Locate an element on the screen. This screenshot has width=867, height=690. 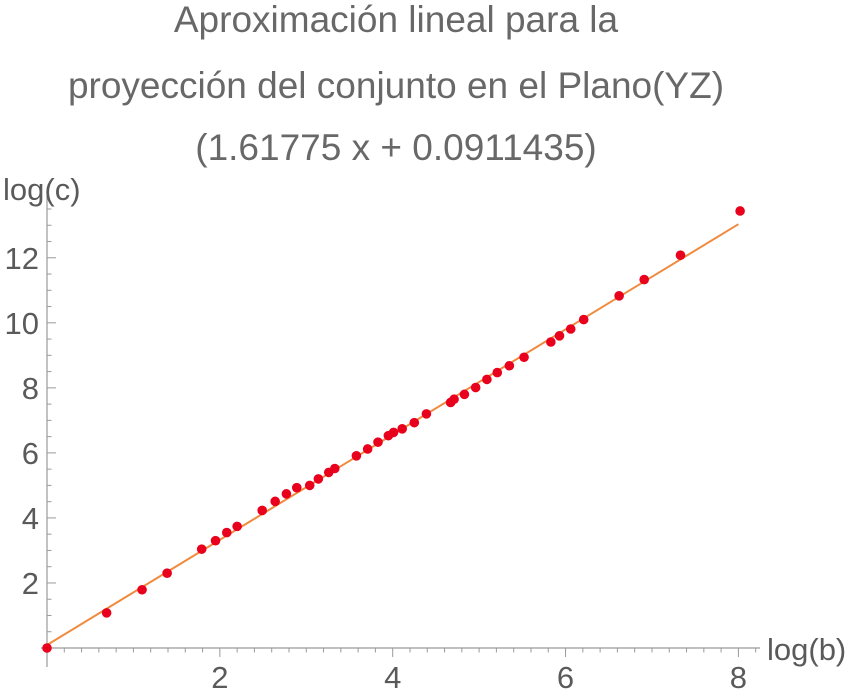
chart-title-line-2: proyección del conjunto en el Plano(YZ) is located at coordinates (396, 85).